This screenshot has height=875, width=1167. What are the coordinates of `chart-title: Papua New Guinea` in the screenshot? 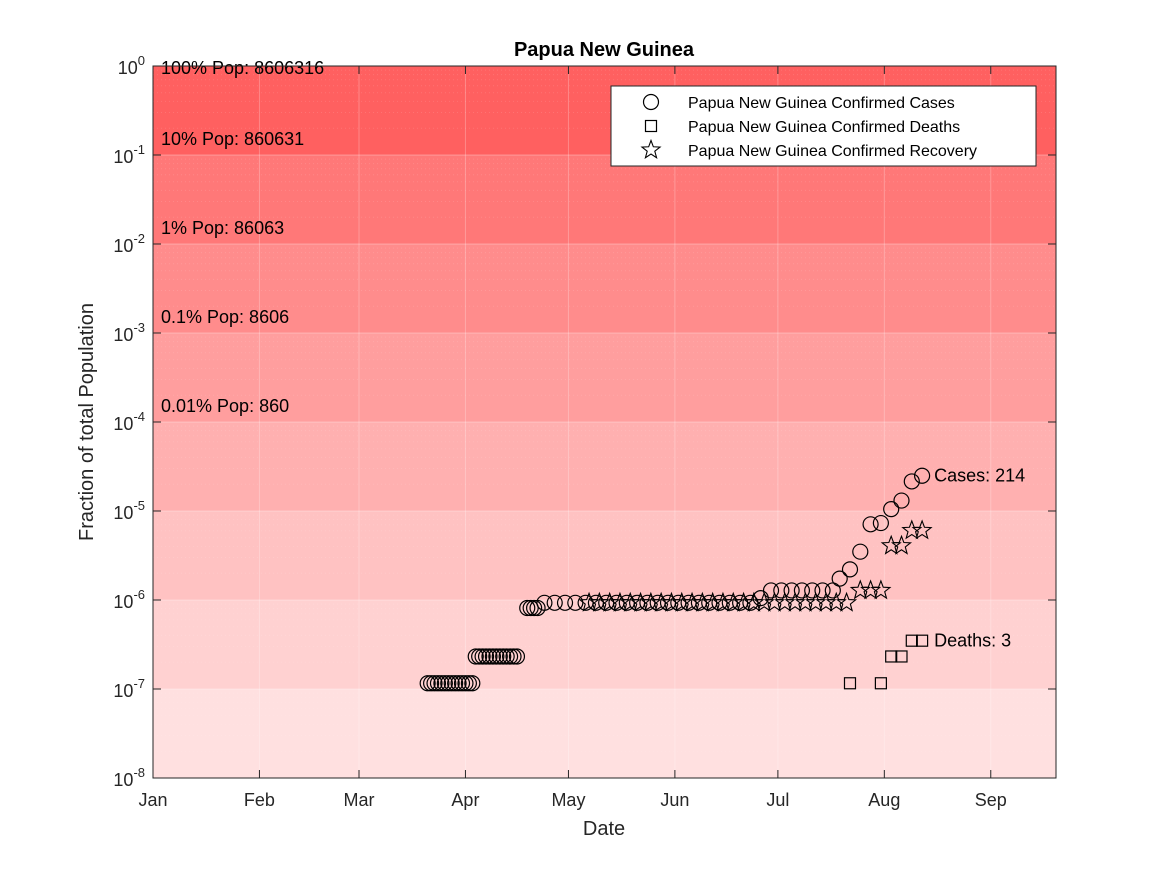 It's located at (604, 50).